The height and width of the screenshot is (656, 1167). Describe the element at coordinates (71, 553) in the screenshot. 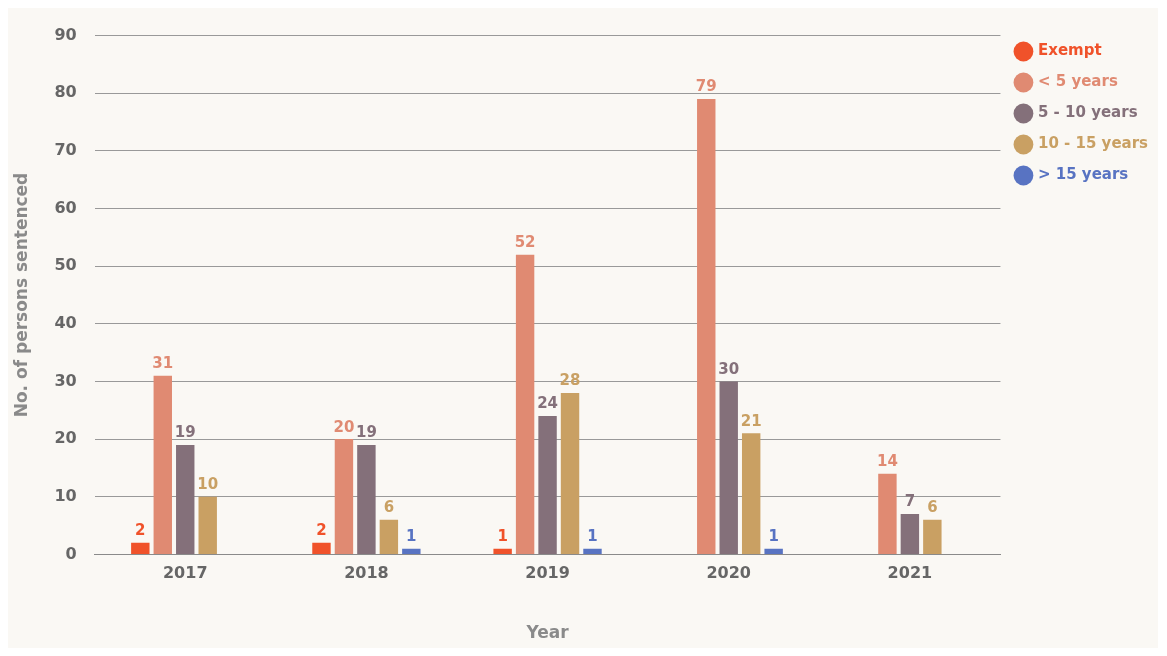

I see `y-tick-label: 0` at that location.